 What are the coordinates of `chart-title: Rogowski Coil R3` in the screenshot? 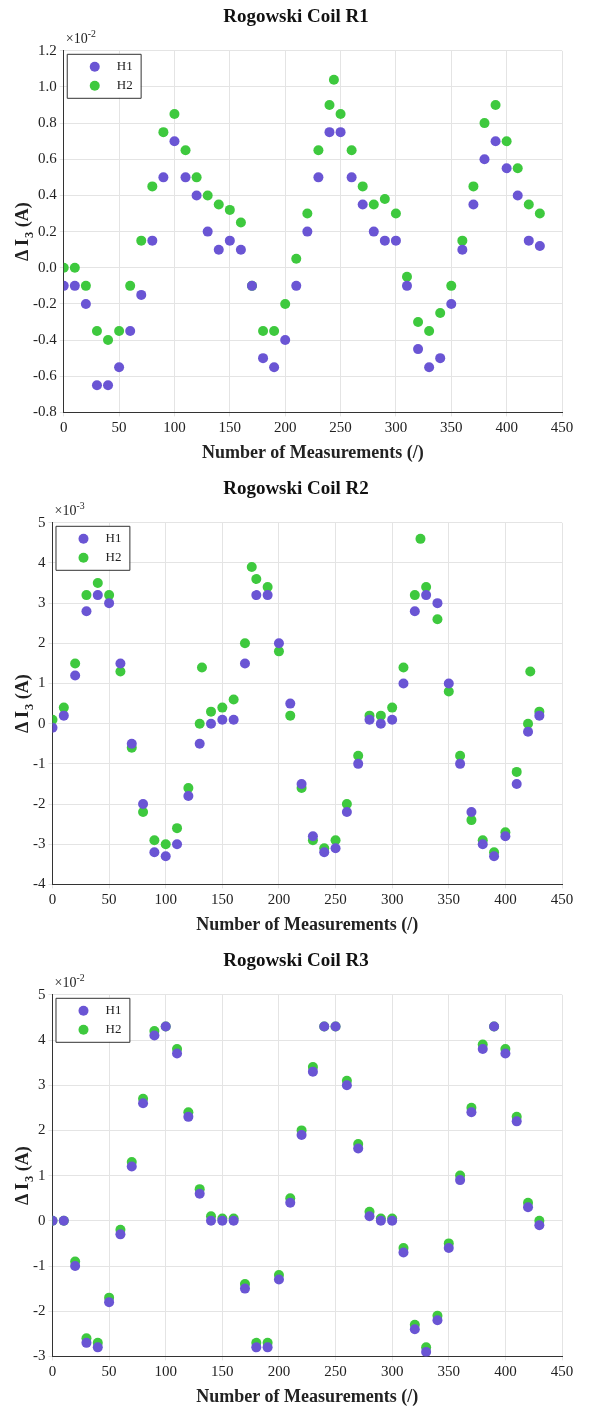 It's located at (296, 960).